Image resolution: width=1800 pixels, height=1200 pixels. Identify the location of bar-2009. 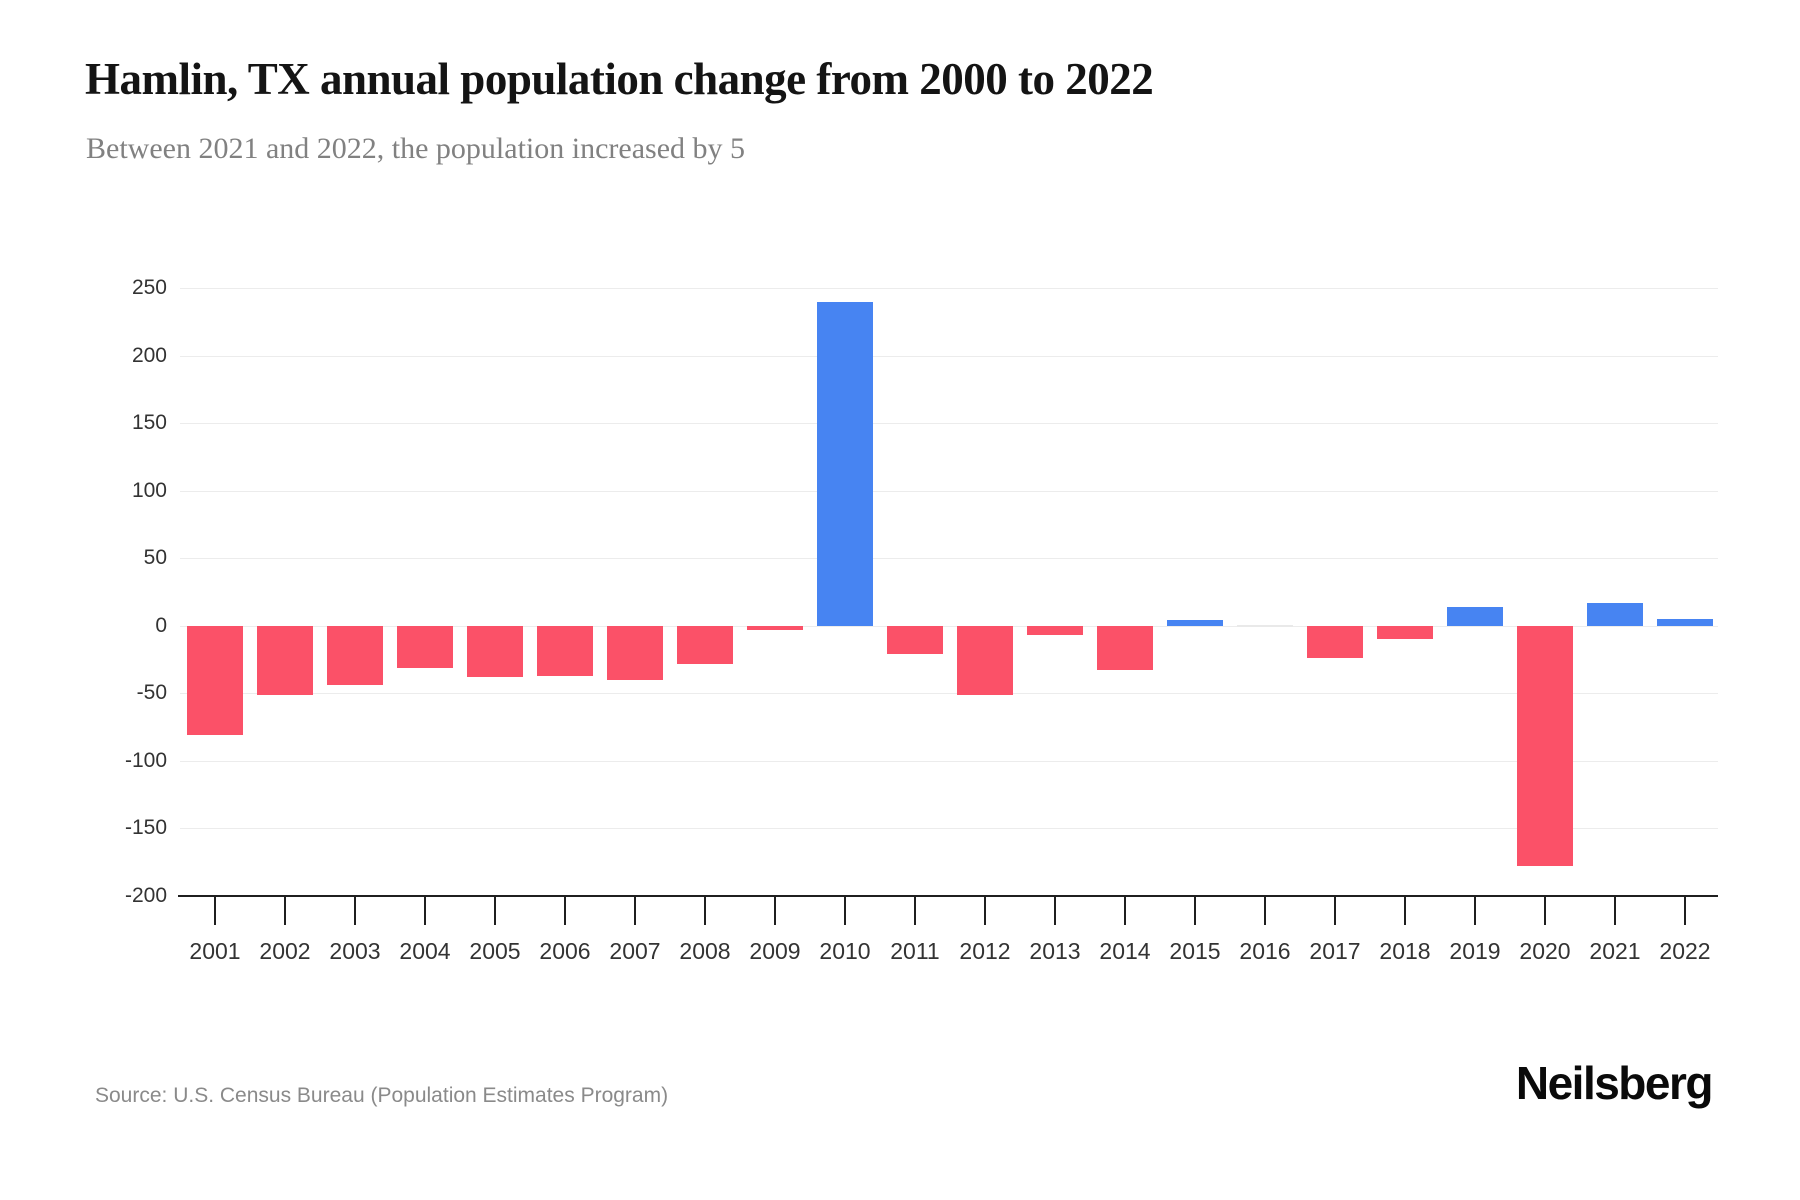
(775, 627).